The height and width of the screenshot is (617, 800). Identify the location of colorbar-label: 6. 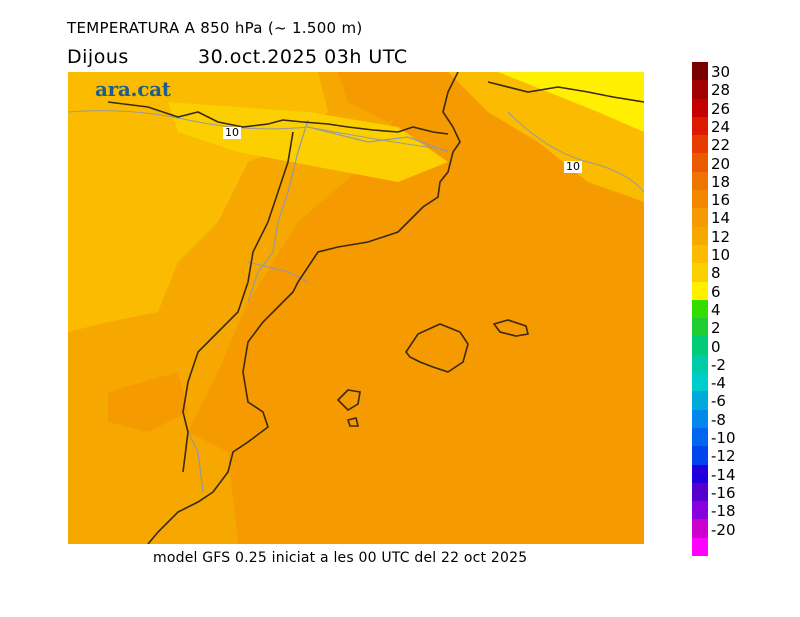
(716, 291).